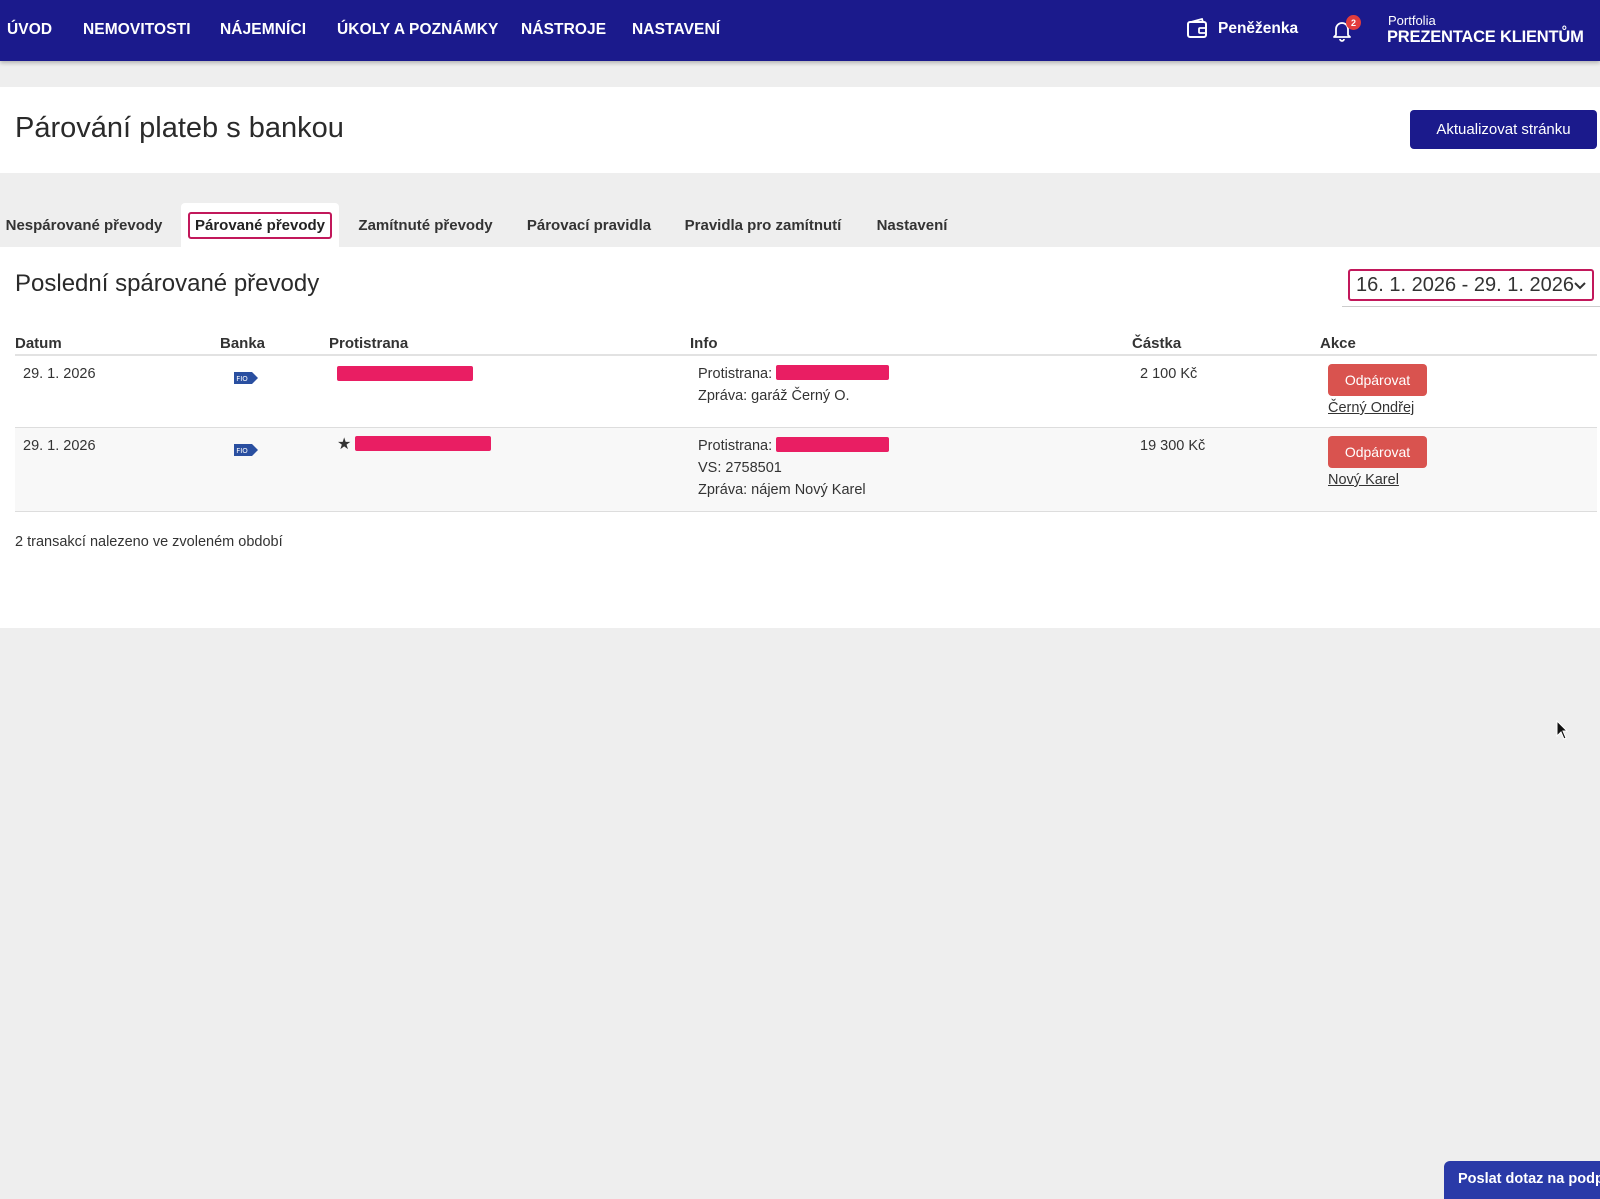  What do you see at coordinates (564, 29) in the screenshot?
I see `nav-item-nastroje: NÁSTROJE` at bounding box center [564, 29].